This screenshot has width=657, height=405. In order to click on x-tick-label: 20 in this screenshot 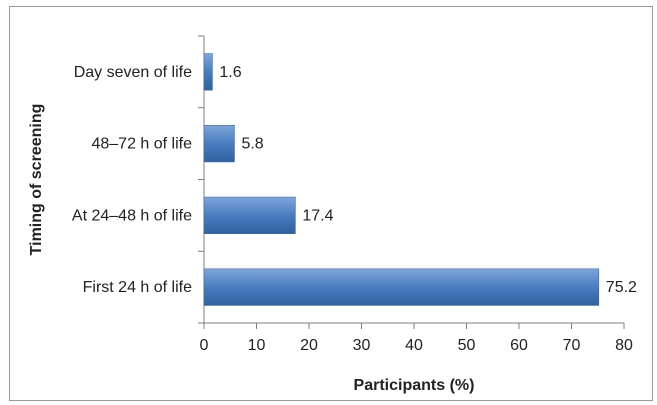, I will do `click(309, 345)`.